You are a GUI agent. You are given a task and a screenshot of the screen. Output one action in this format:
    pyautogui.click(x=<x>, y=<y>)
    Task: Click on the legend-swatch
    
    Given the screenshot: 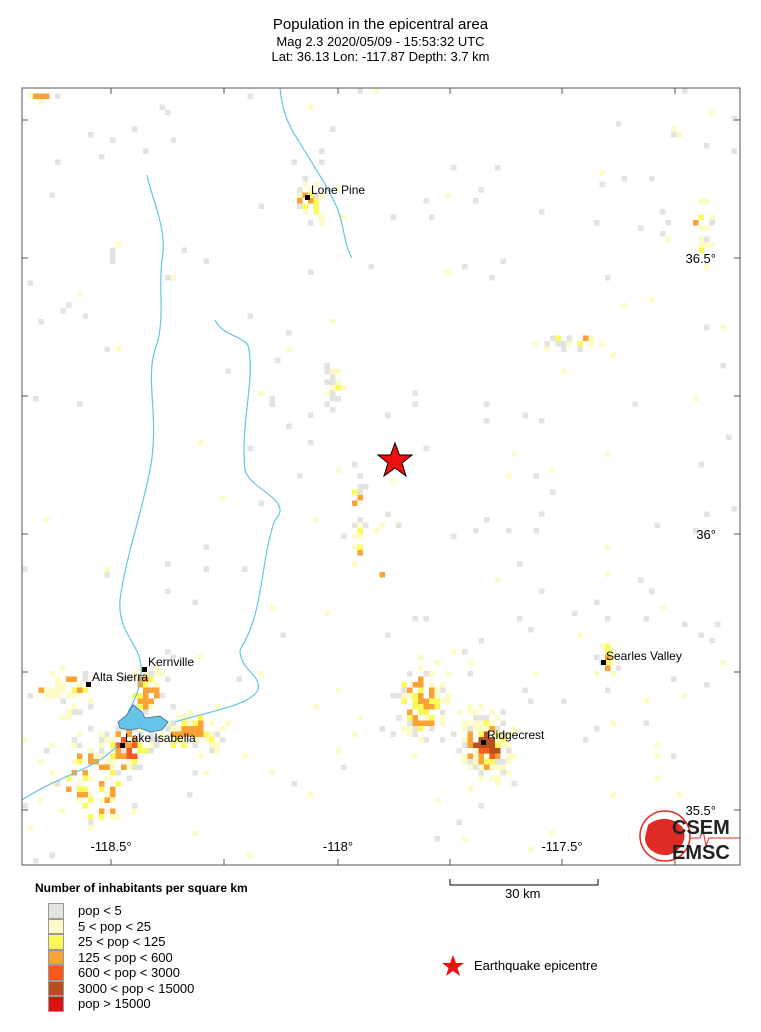 What is the action you would take?
    pyautogui.click(x=56, y=988)
    